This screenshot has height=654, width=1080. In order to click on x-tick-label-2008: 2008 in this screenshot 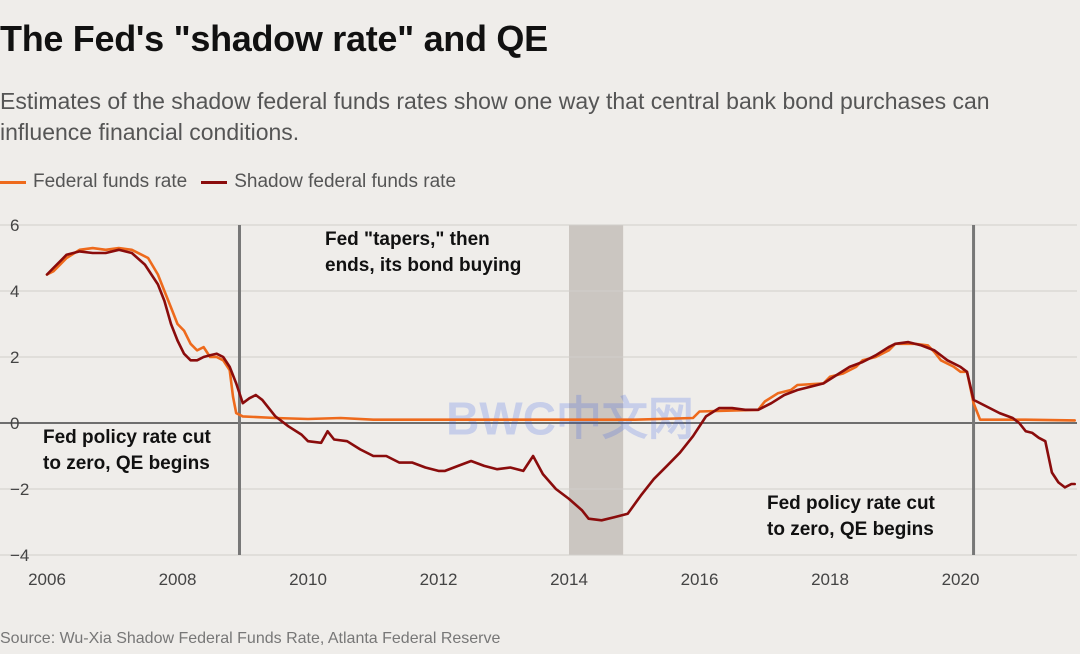, I will do `click(178, 579)`.